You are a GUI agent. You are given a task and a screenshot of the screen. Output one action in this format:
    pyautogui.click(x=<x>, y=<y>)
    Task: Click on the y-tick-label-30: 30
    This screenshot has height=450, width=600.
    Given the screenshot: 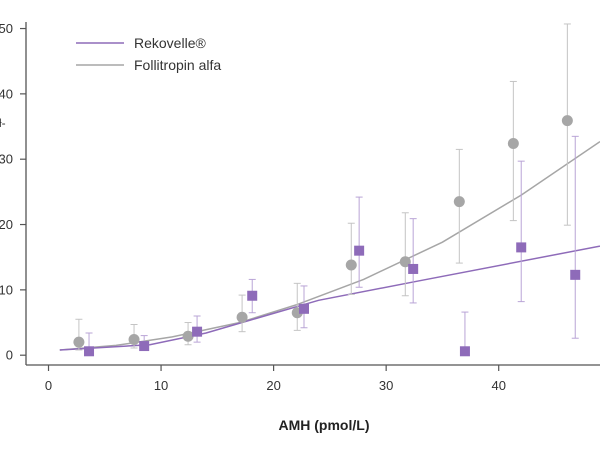 What is the action you would take?
    pyautogui.click(x=6, y=159)
    